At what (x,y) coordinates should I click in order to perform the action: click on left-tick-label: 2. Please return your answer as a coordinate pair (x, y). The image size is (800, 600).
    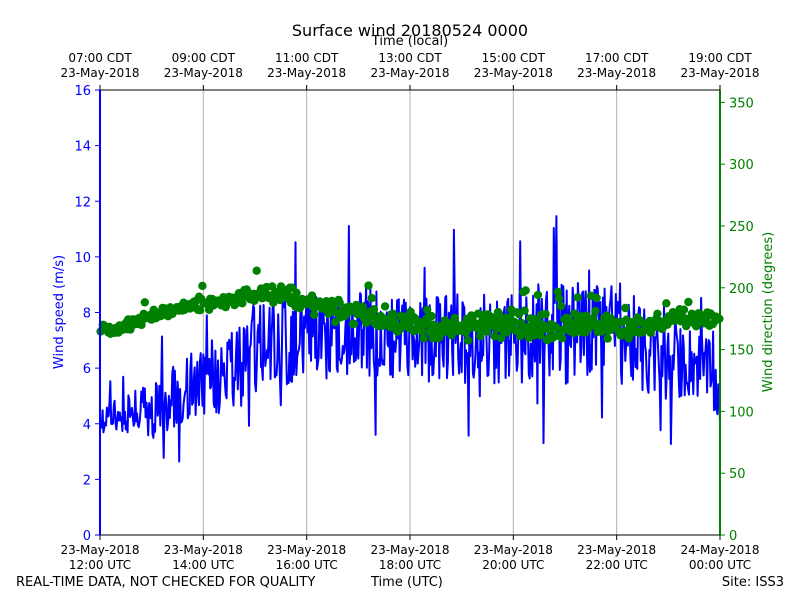
    Looking at the image, I should click on (87, 480).